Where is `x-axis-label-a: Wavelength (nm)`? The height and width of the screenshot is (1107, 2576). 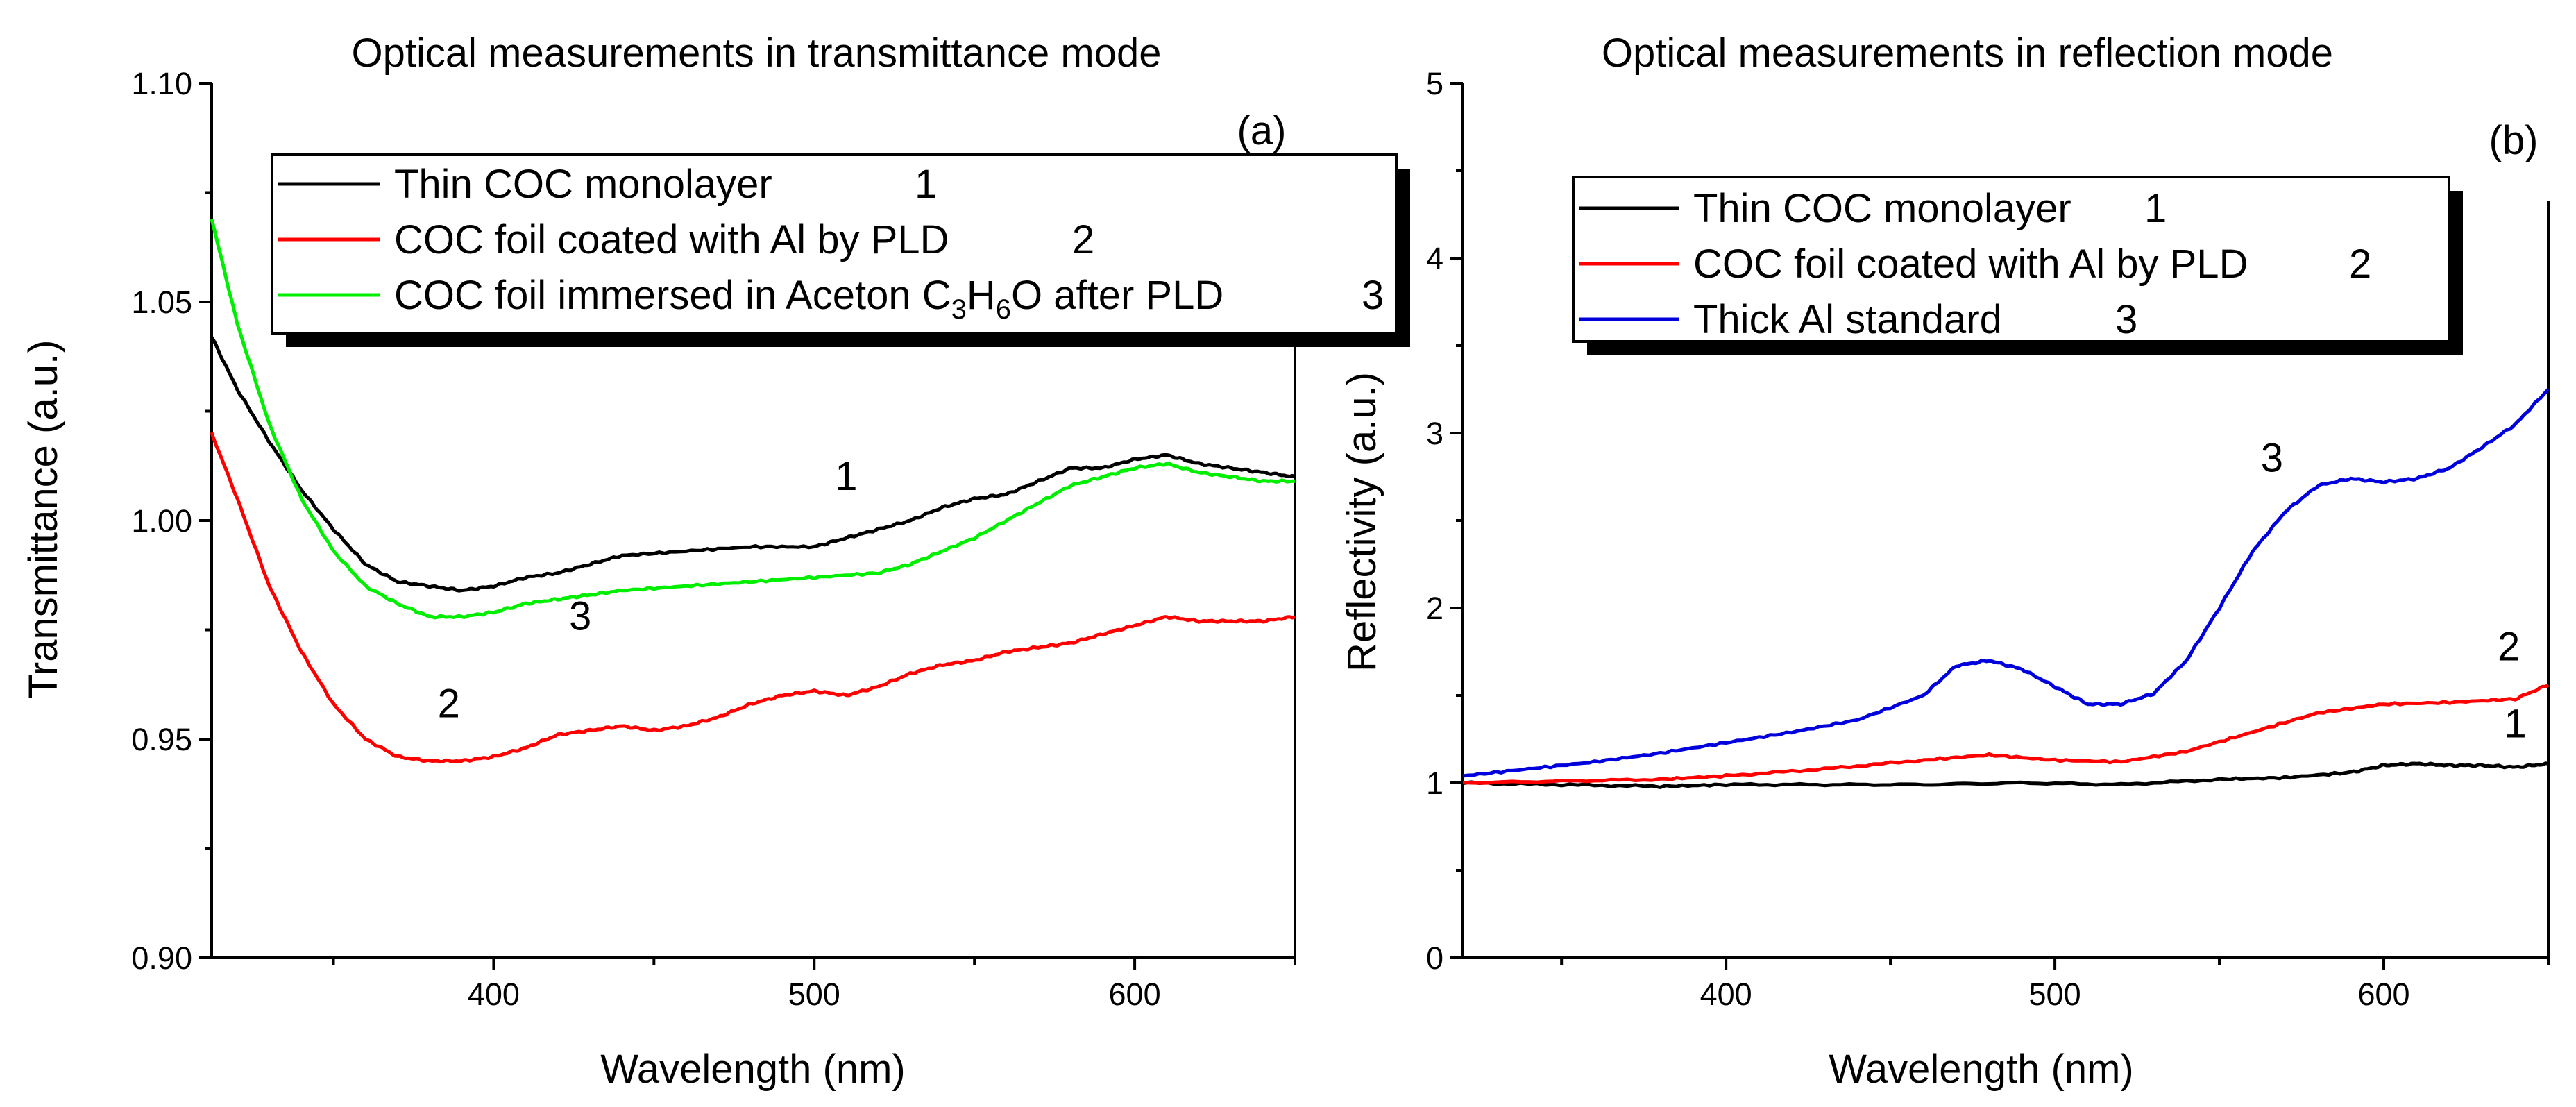 x-axis-label-a: Wavelength (nm) is located at coordinates (752, 1069).